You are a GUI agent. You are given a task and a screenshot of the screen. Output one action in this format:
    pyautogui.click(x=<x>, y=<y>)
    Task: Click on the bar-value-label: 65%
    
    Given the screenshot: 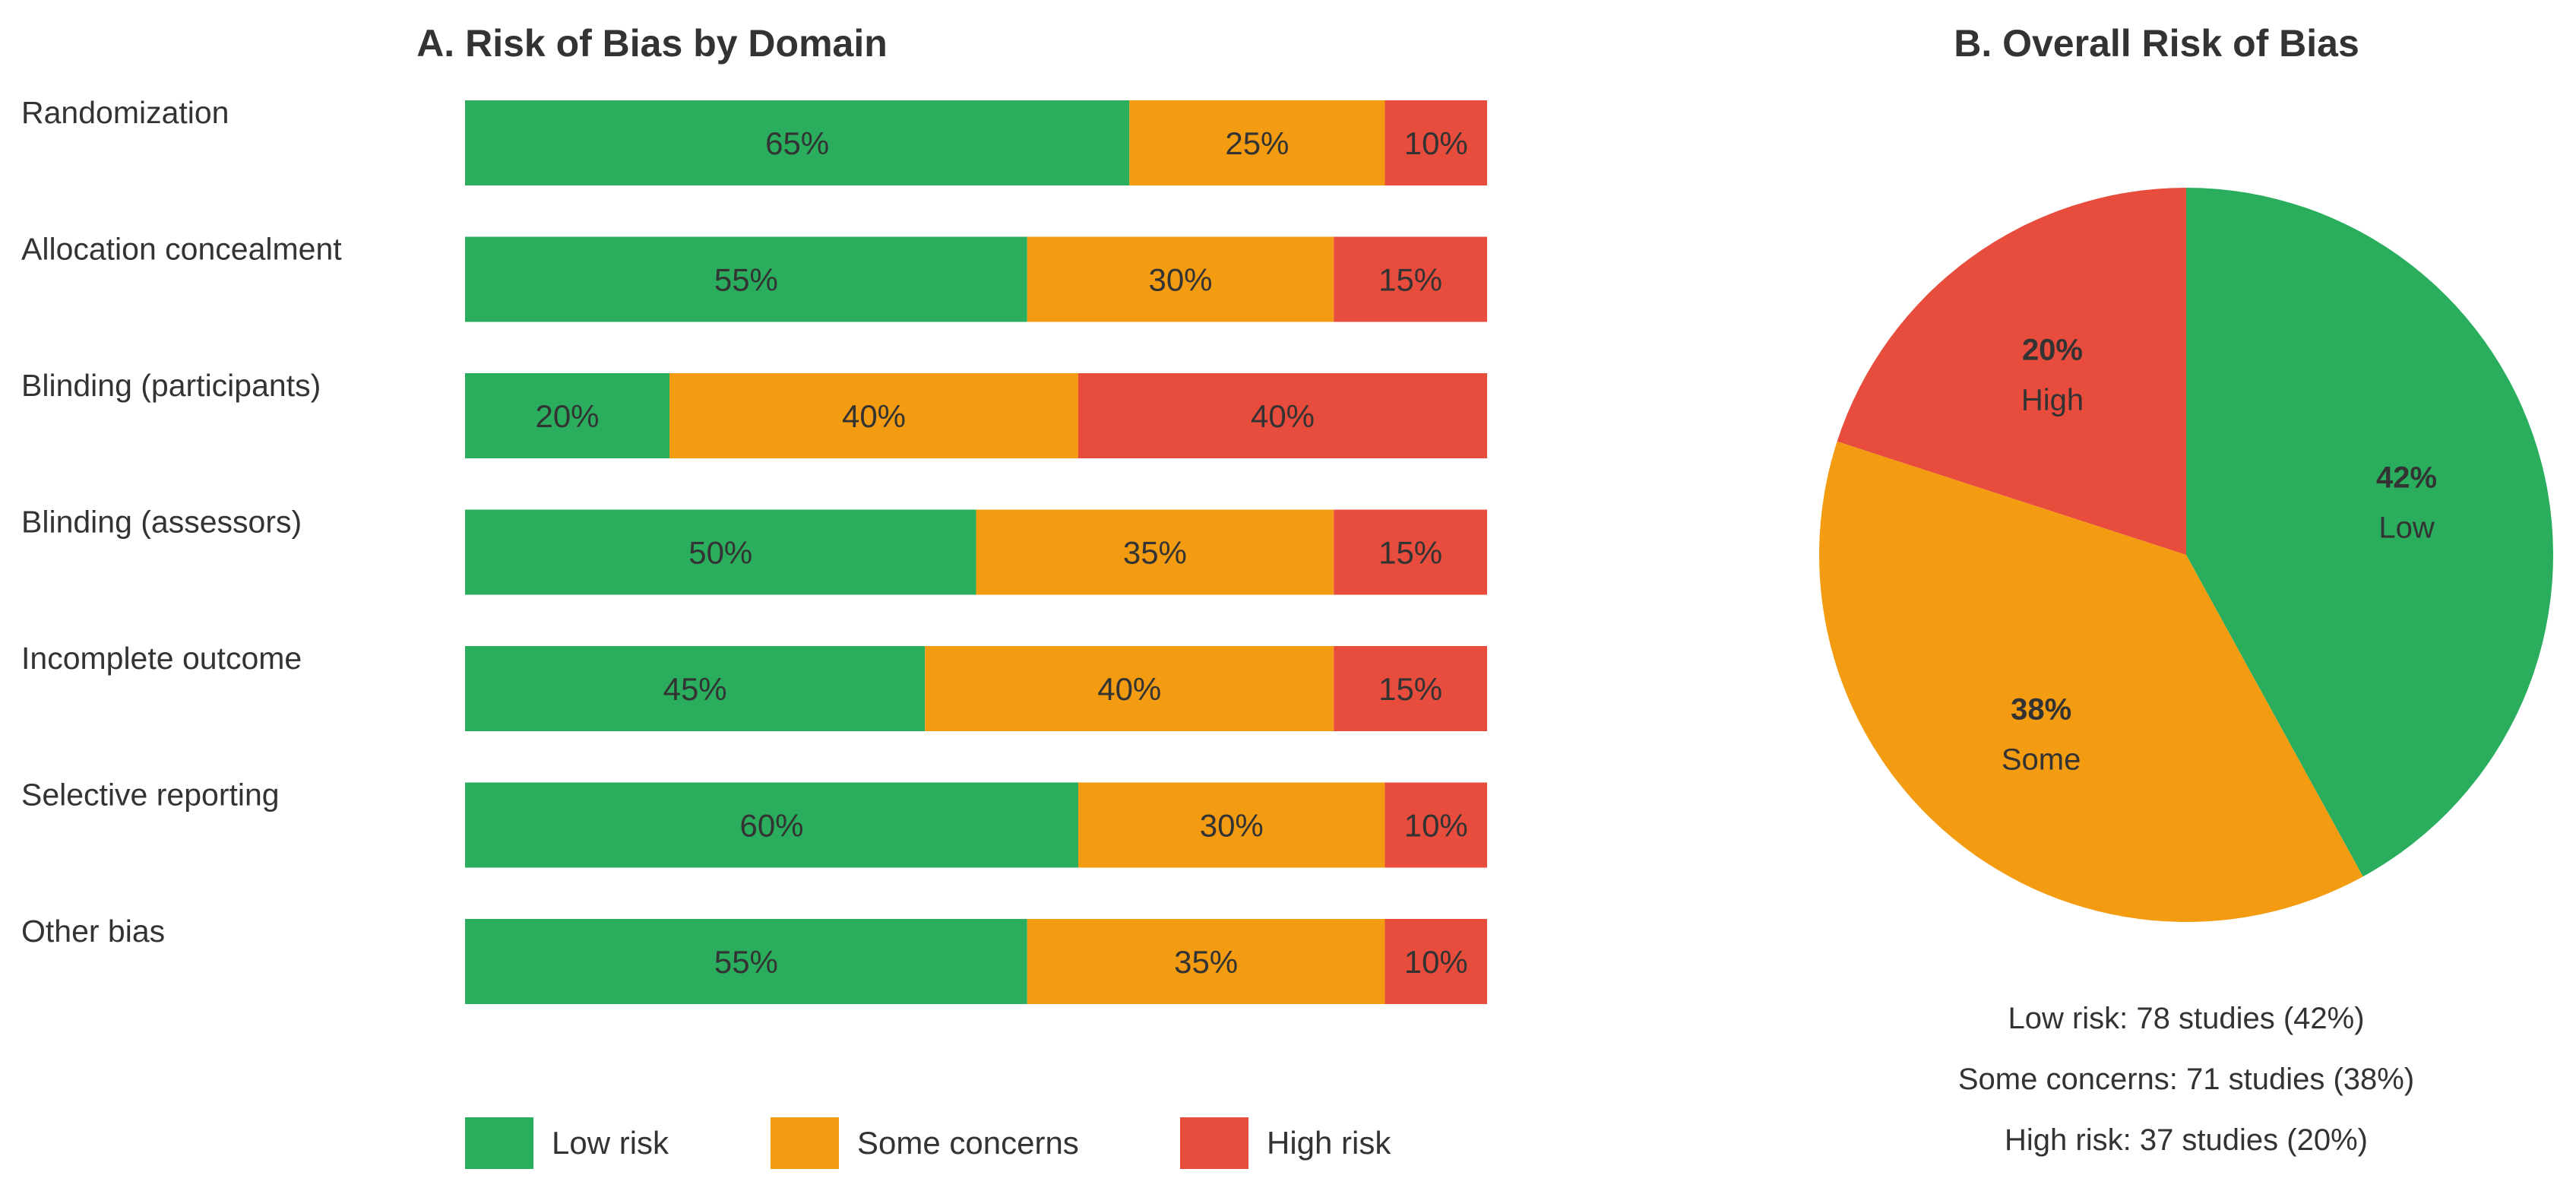 What is the action you would take?
    pyautogui.click(x=797, y=143)
    